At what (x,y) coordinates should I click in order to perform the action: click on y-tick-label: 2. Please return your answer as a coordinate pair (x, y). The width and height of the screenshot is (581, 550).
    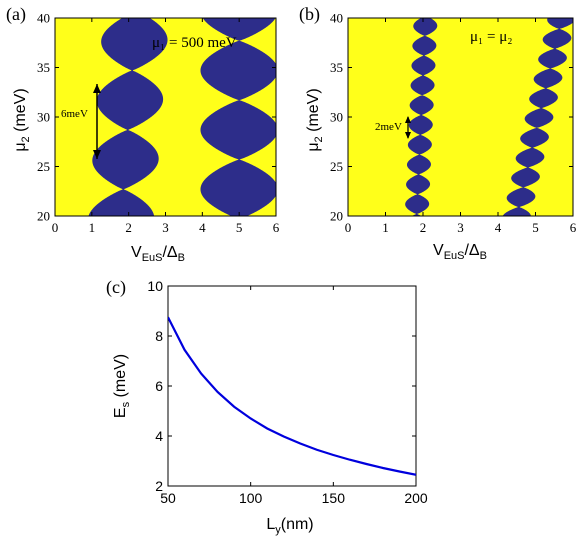
    Looking at the image, I should click on (159, 486).